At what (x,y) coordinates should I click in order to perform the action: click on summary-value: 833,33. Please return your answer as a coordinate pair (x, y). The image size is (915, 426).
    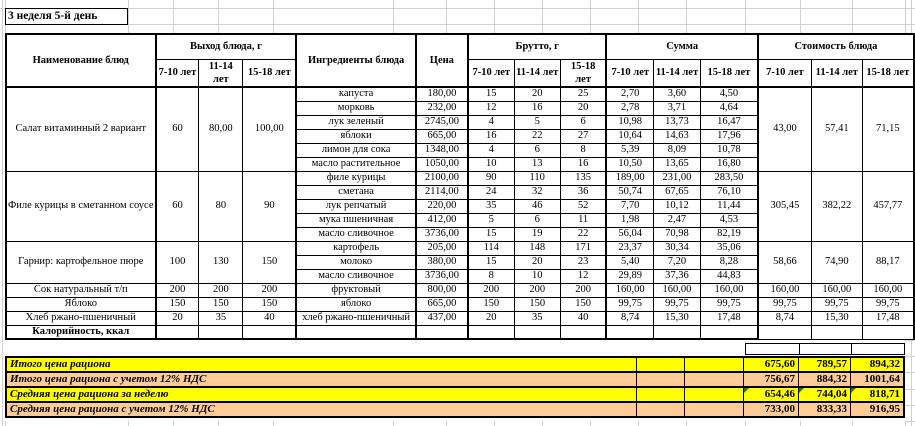
    Looking at the image, I should click on (824, 409).